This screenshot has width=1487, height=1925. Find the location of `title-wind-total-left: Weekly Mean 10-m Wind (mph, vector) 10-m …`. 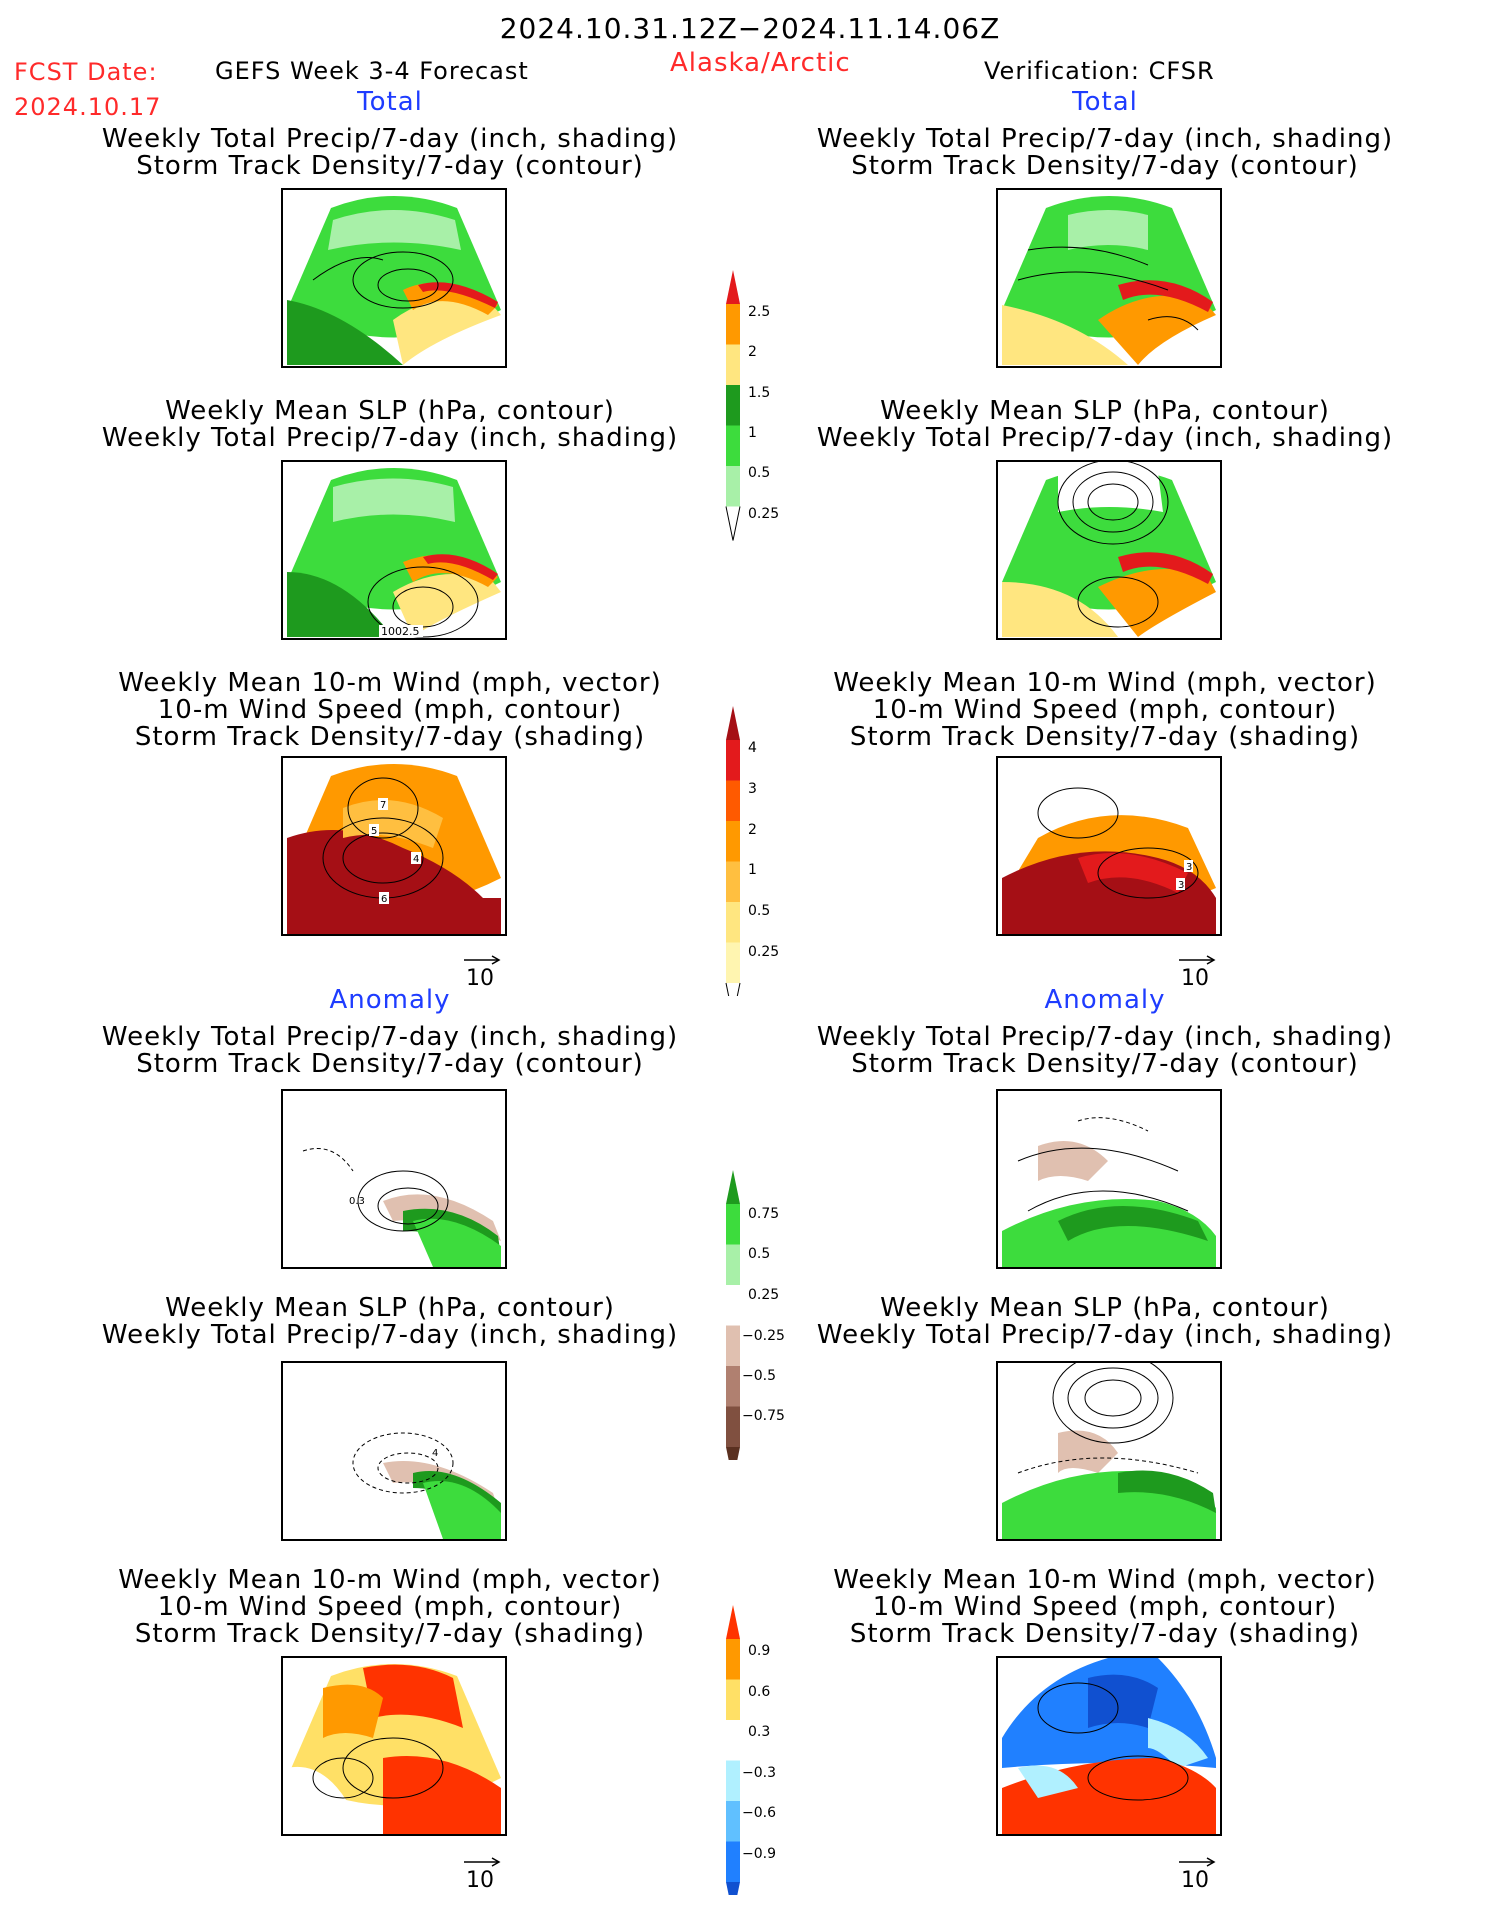

title-wind-total-left: Weekly Mean 10-m Wind (mph, vector) 10-m … is located at coordinates (390, 710).